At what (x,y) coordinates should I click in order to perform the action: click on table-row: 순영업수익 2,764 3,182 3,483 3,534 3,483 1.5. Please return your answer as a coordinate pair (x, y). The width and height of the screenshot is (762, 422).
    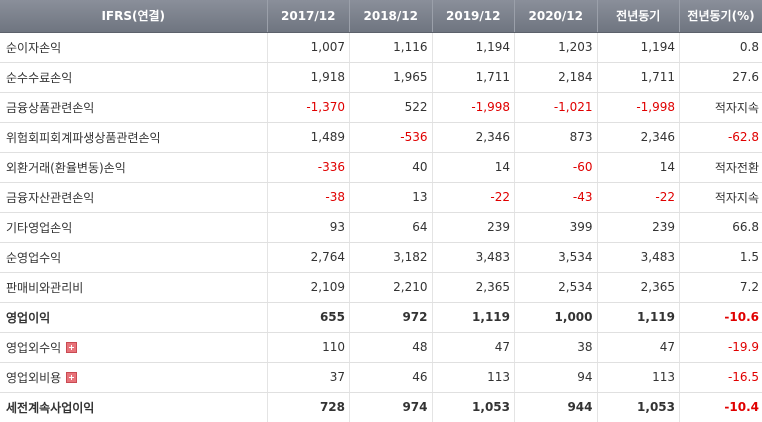
    Looking at the image, I should click on (381, 257).